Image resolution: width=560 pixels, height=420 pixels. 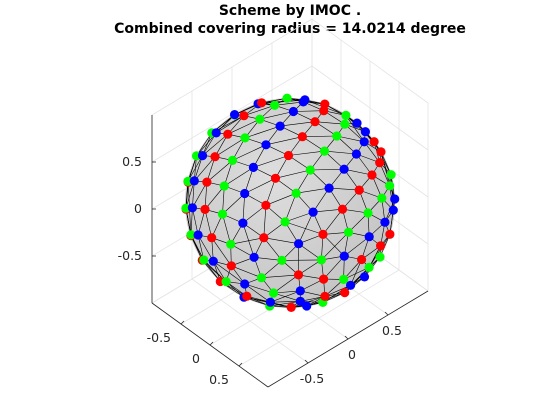 What do you see at coordinates (132, 161) in the screenshot?
I see `z-tick-label-2: 0.5` at bounding box center [132, 161].